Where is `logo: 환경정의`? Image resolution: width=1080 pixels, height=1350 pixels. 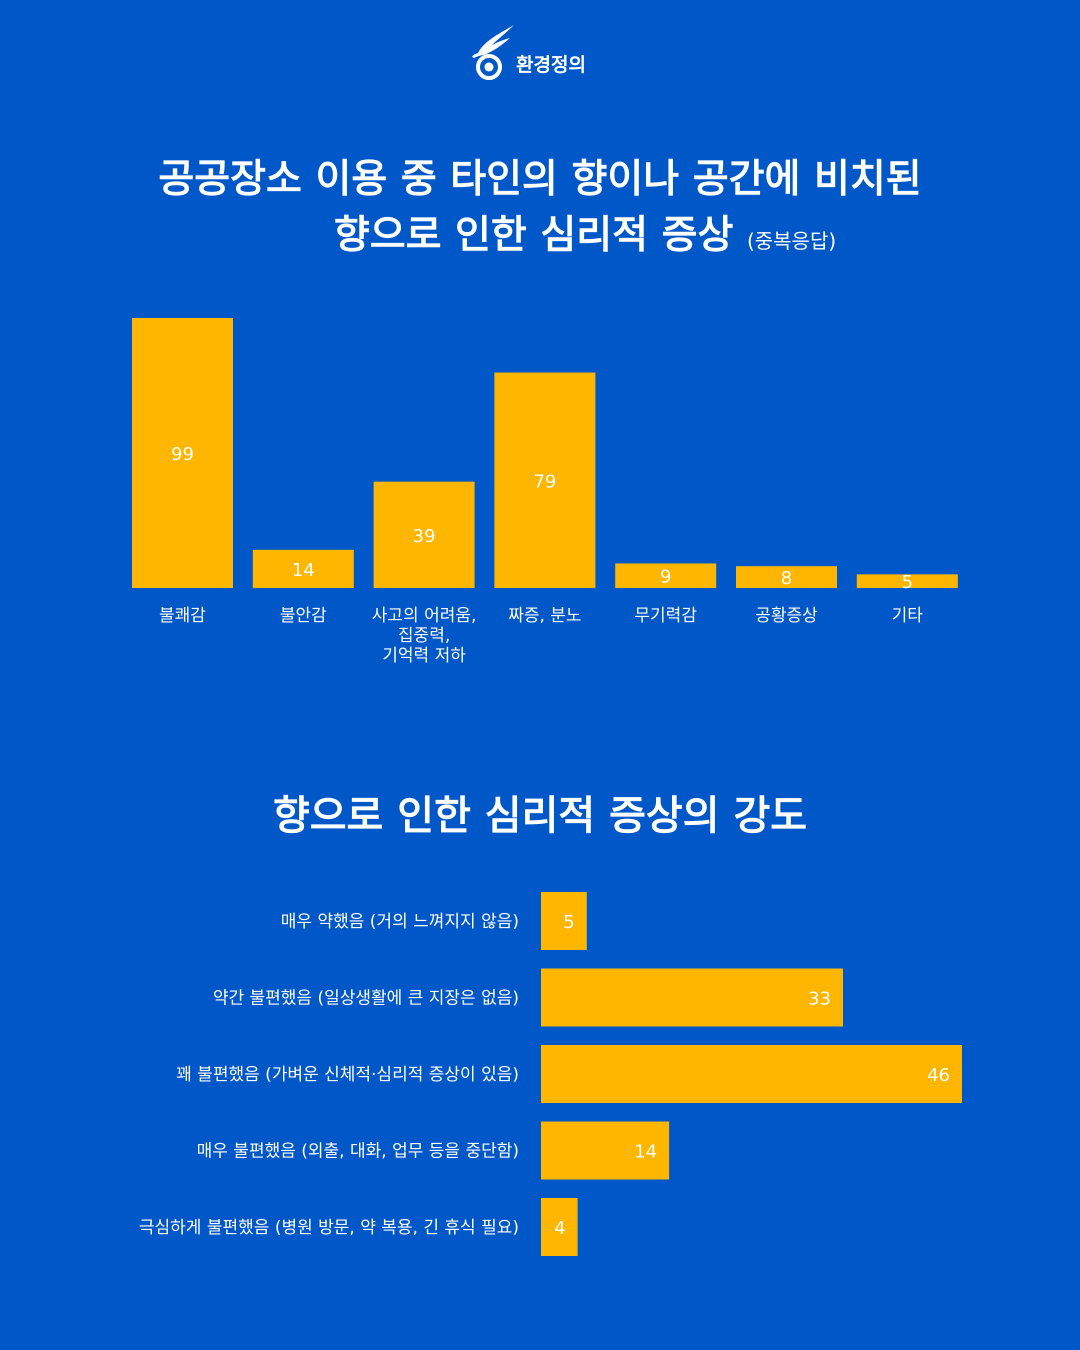 logo: 환경정의 is located at coordinates (545, 52).